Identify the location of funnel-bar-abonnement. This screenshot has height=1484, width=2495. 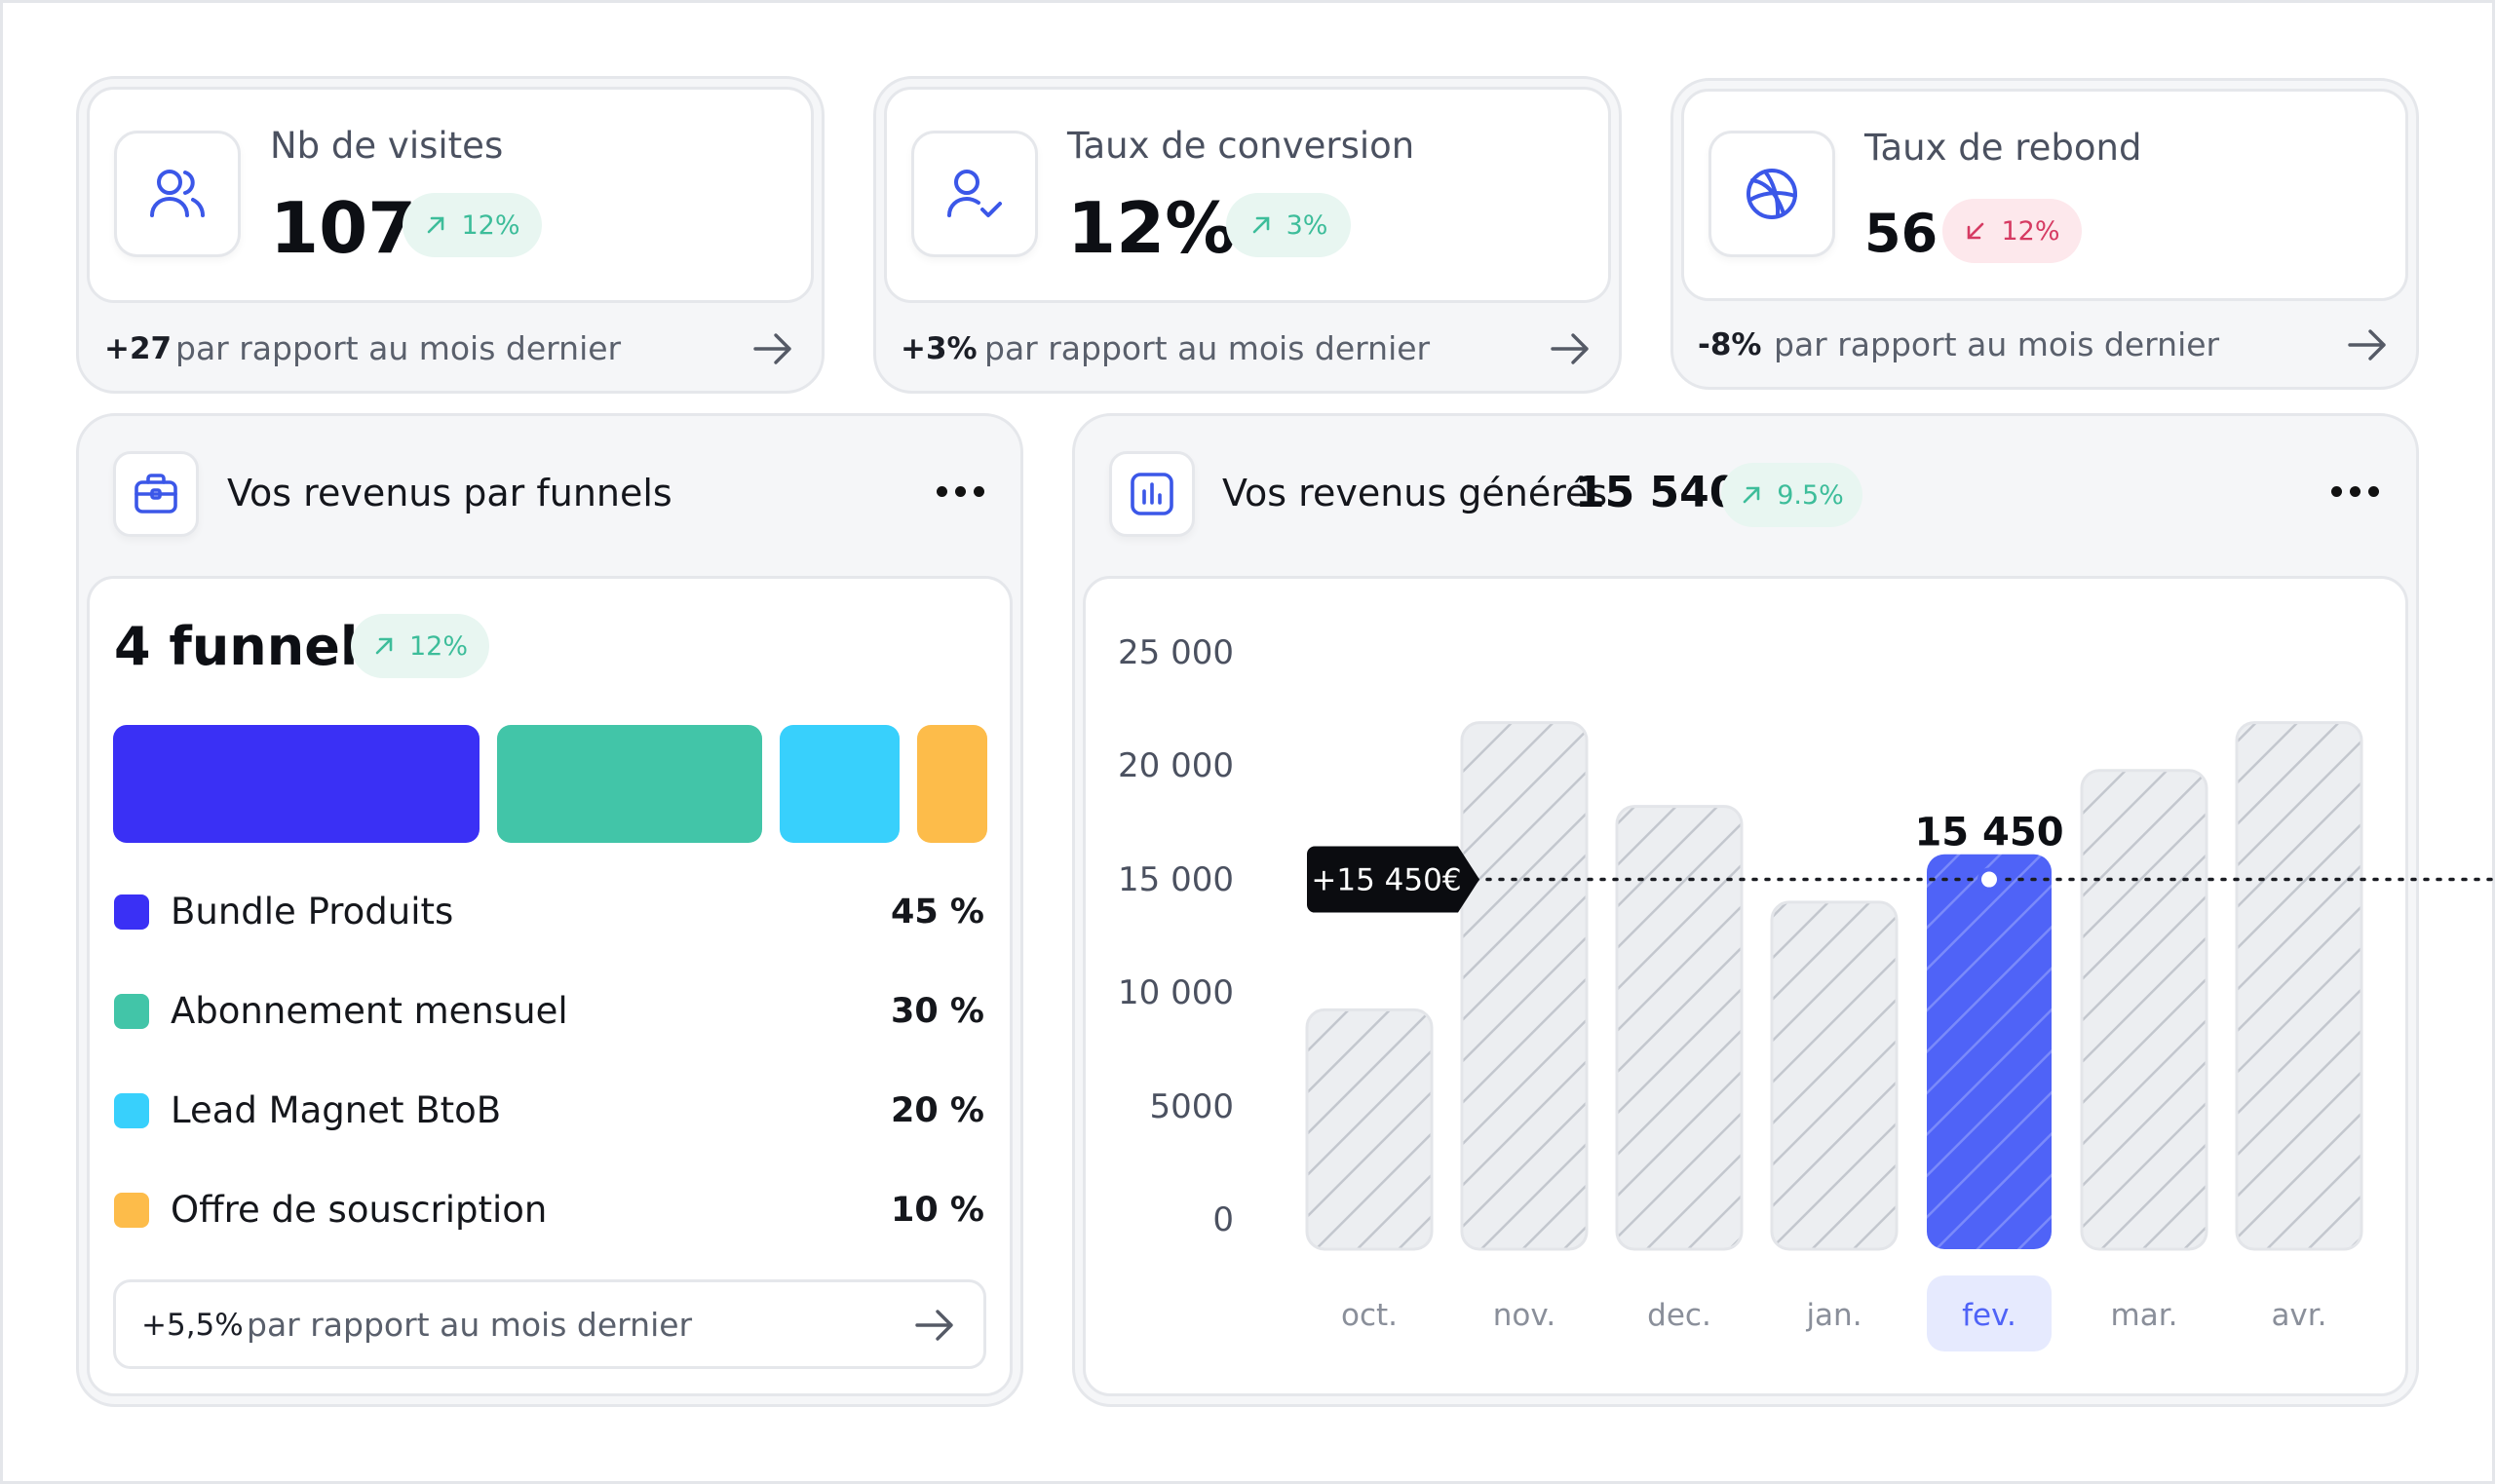
(629, 784).